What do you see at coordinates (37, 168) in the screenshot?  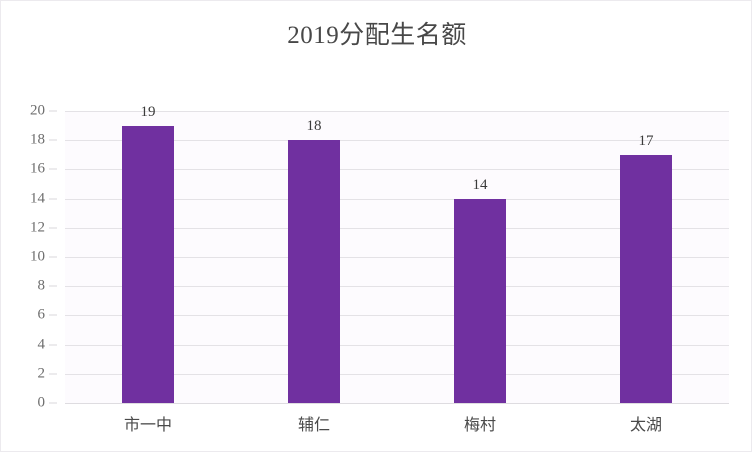 I see `y-axis-tick-label: 16` at bounding box center [37, 168].